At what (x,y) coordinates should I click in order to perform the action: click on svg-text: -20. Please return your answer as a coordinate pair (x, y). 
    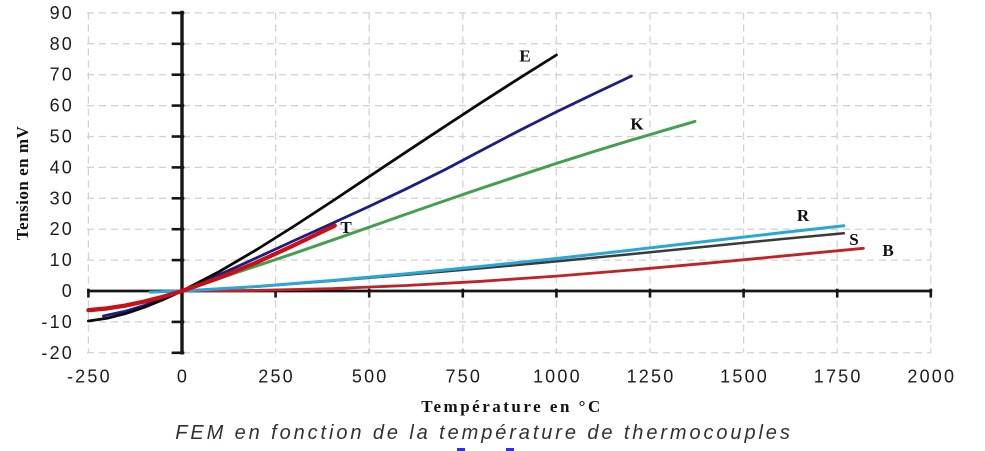
    Looking at the image, I should click on (57, 353).